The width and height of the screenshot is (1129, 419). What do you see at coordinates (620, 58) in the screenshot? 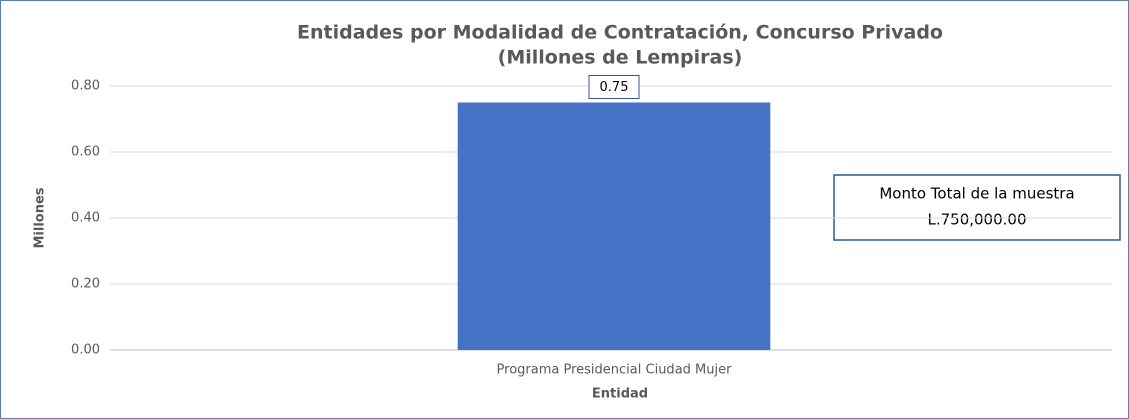
I see `chart-subtitle: (Millones de Lempiras)` at bounding box center [620, 58].